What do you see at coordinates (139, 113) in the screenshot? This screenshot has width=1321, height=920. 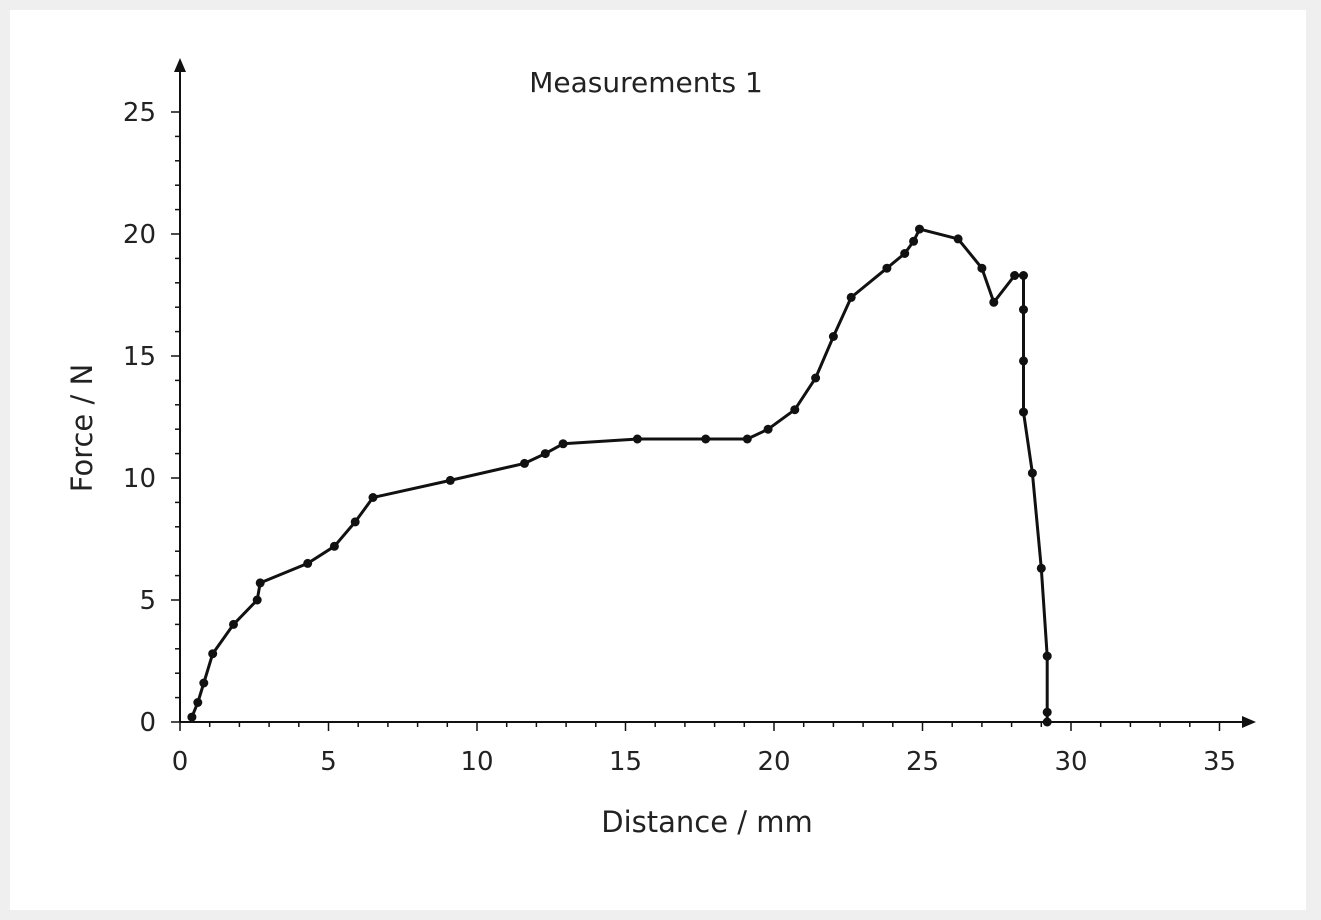 I see `y-tick-label: 25` at bounding box center [139, 113].